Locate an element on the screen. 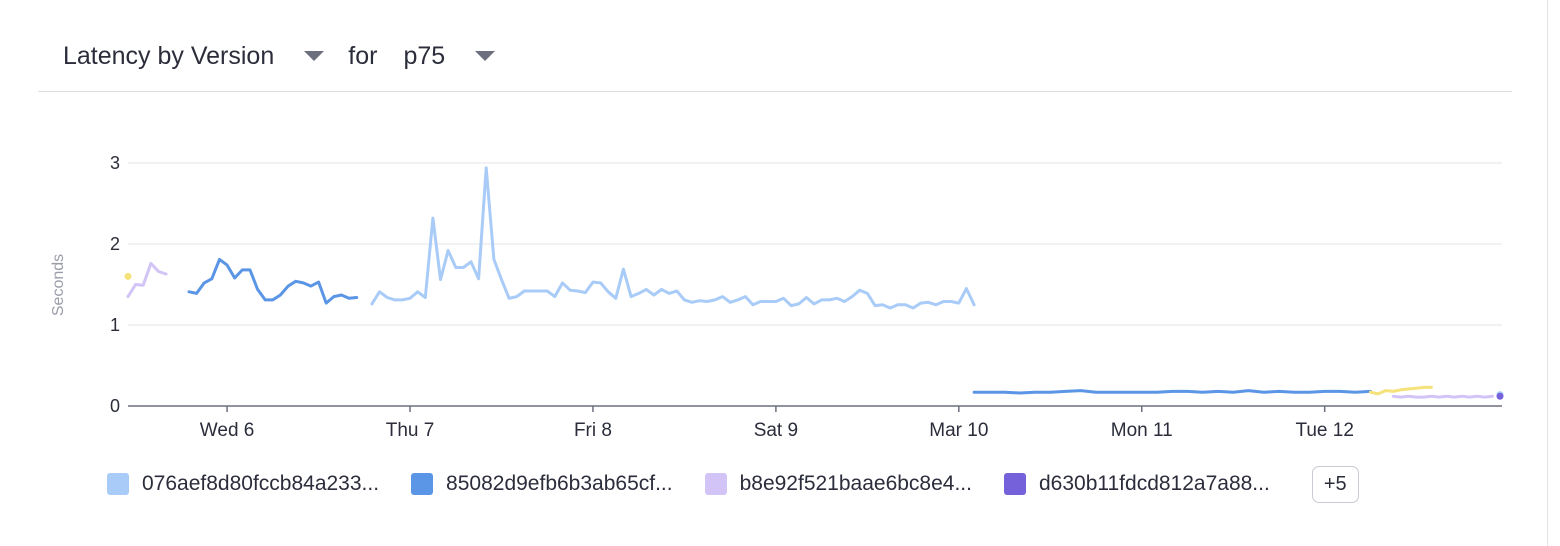  chart-header: Latency by Version for p75 is located at coordinates (279, 56).